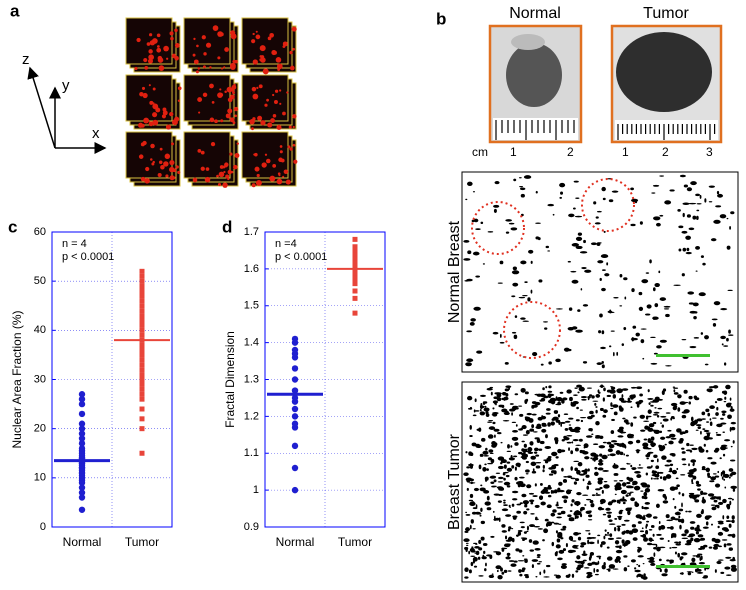  I want to click on y-tick-label: 40, so click(40, 330).